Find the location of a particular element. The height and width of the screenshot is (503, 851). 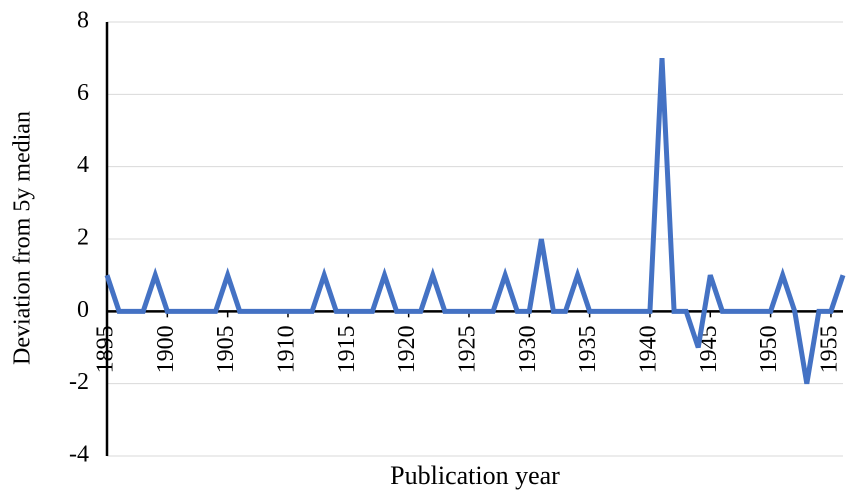

x-tick-label: 1935 is located at coordinates (588, 349).